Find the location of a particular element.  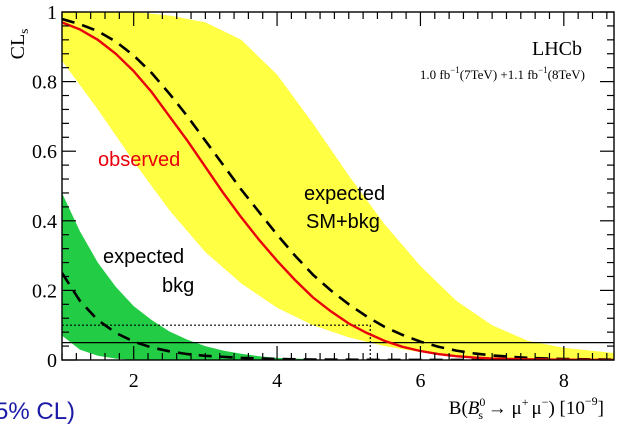

x-tick-label: 2 is located at coordinates (134, 381).